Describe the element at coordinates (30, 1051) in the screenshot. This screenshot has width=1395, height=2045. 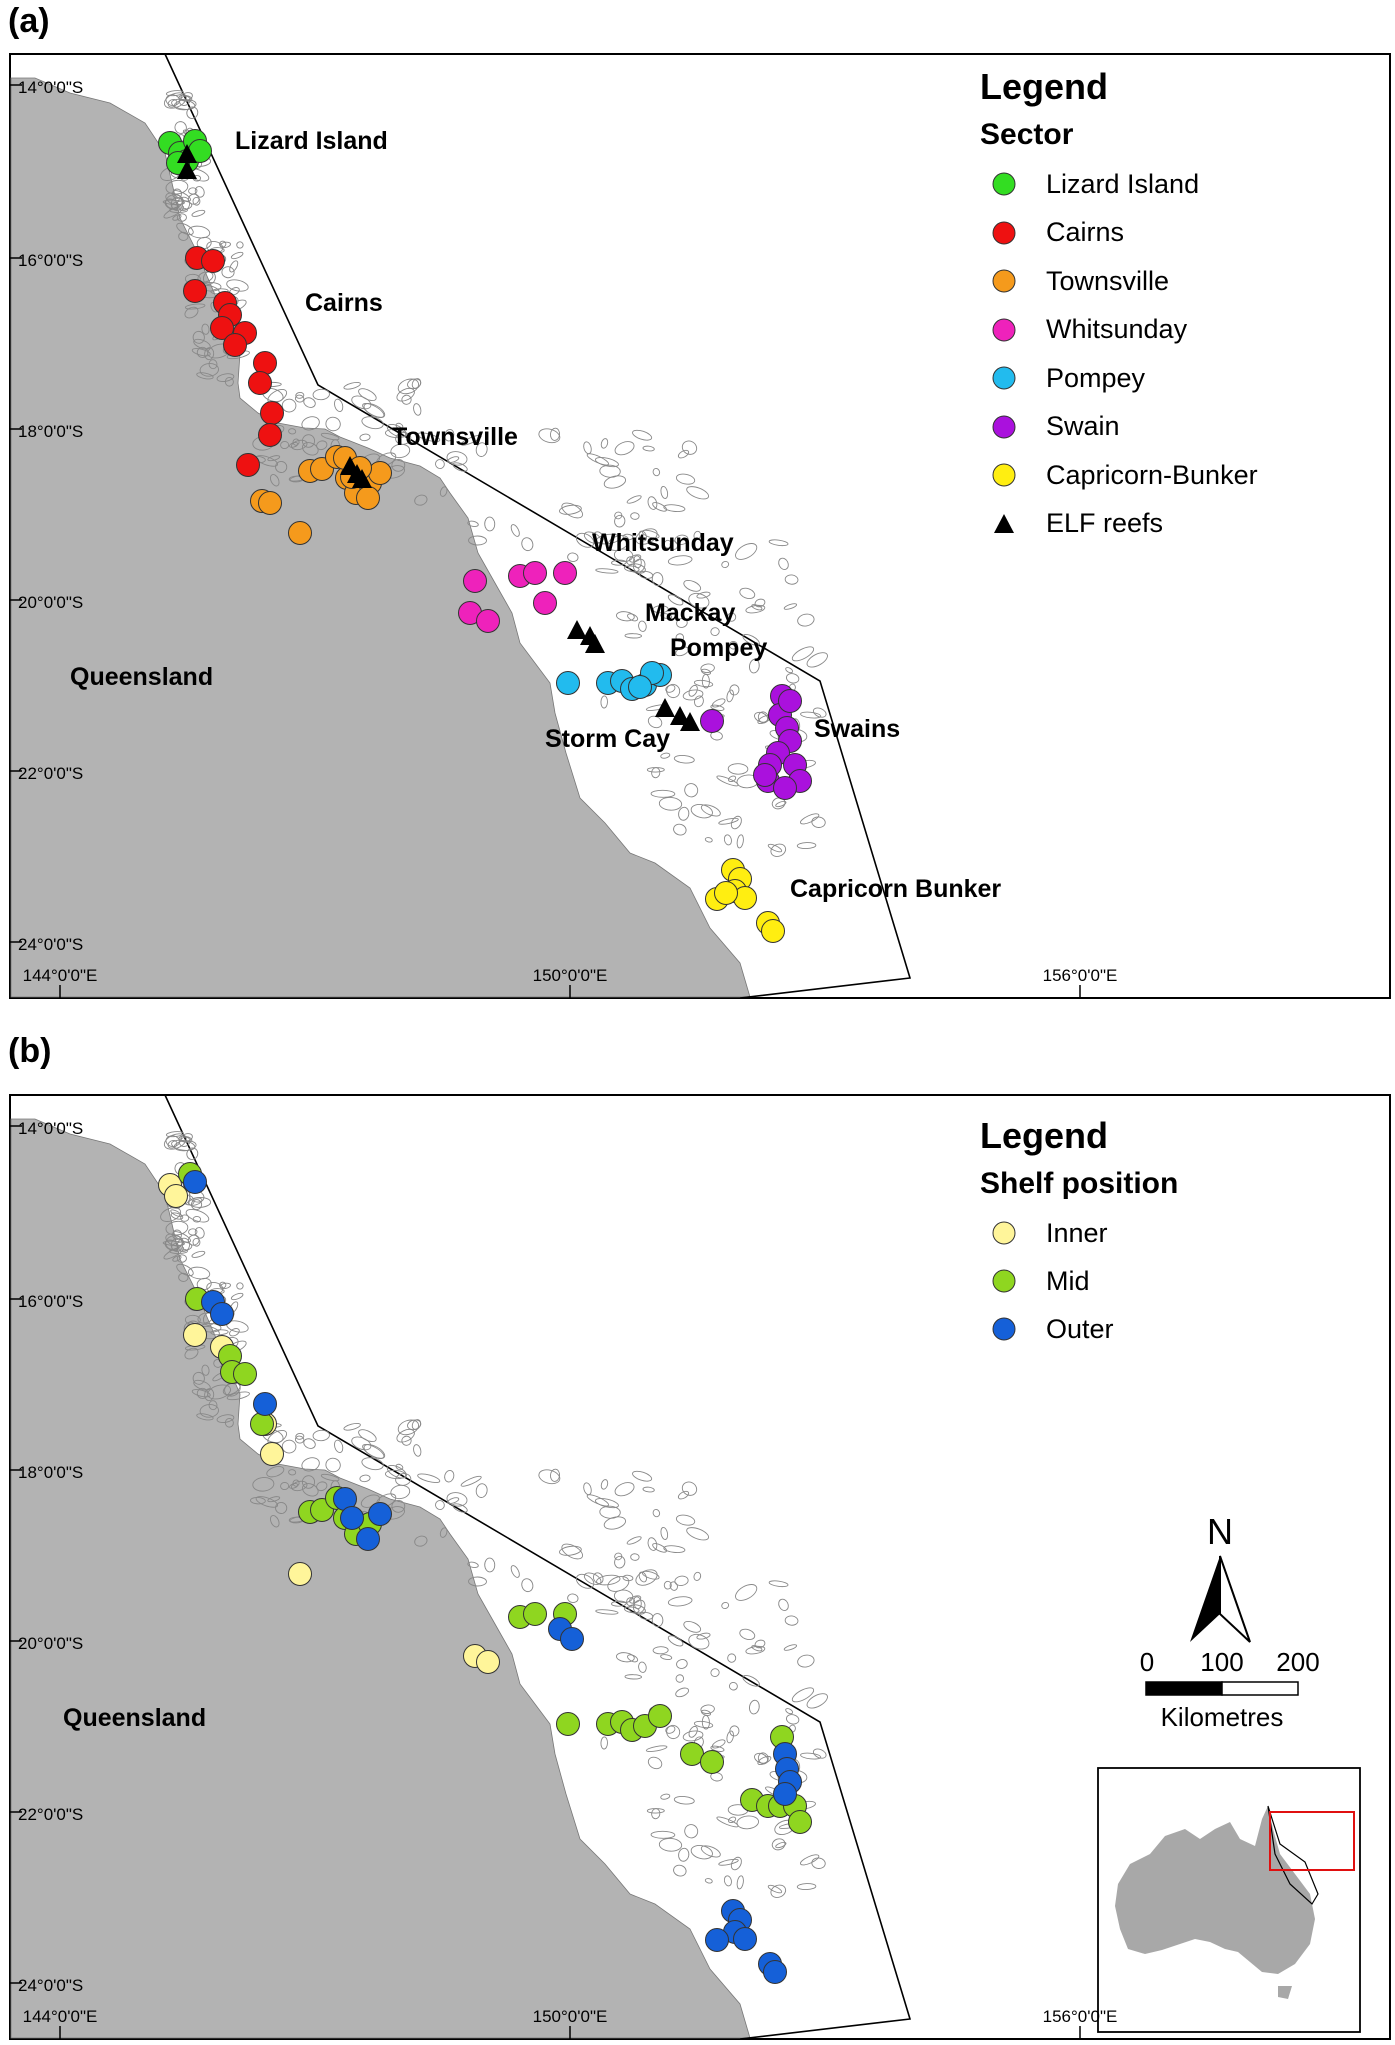
I see `panel-b-label: (b)` at that location.